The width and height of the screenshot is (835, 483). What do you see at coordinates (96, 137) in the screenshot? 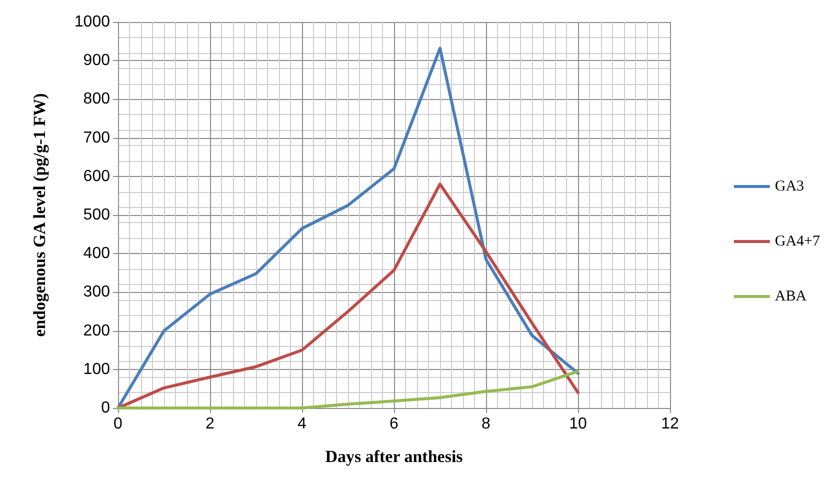
I see `y-tick-label: 700` at bounding box center [96, 137].